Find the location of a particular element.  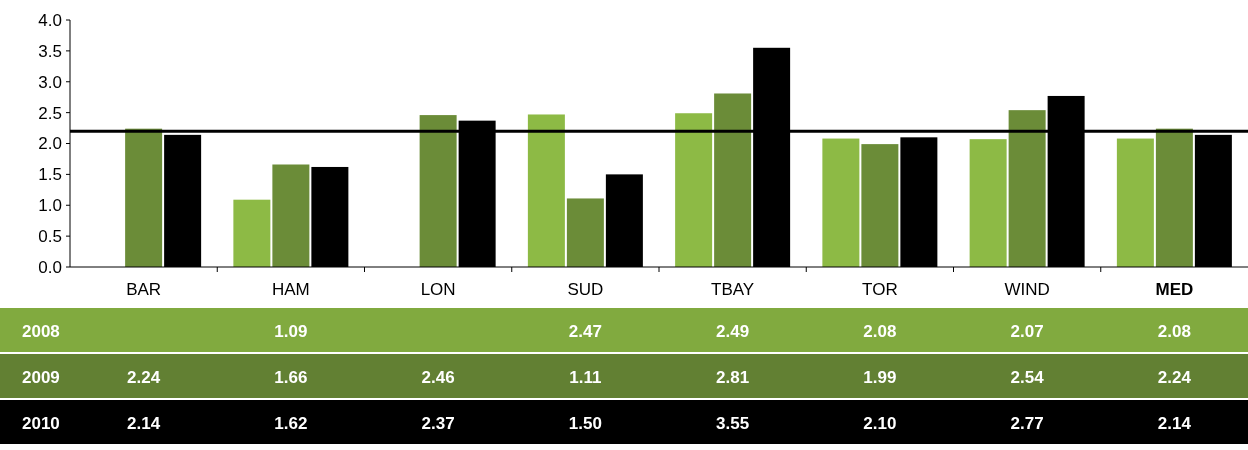

data-label: 2.77 is located at coordinates (1027, 423).